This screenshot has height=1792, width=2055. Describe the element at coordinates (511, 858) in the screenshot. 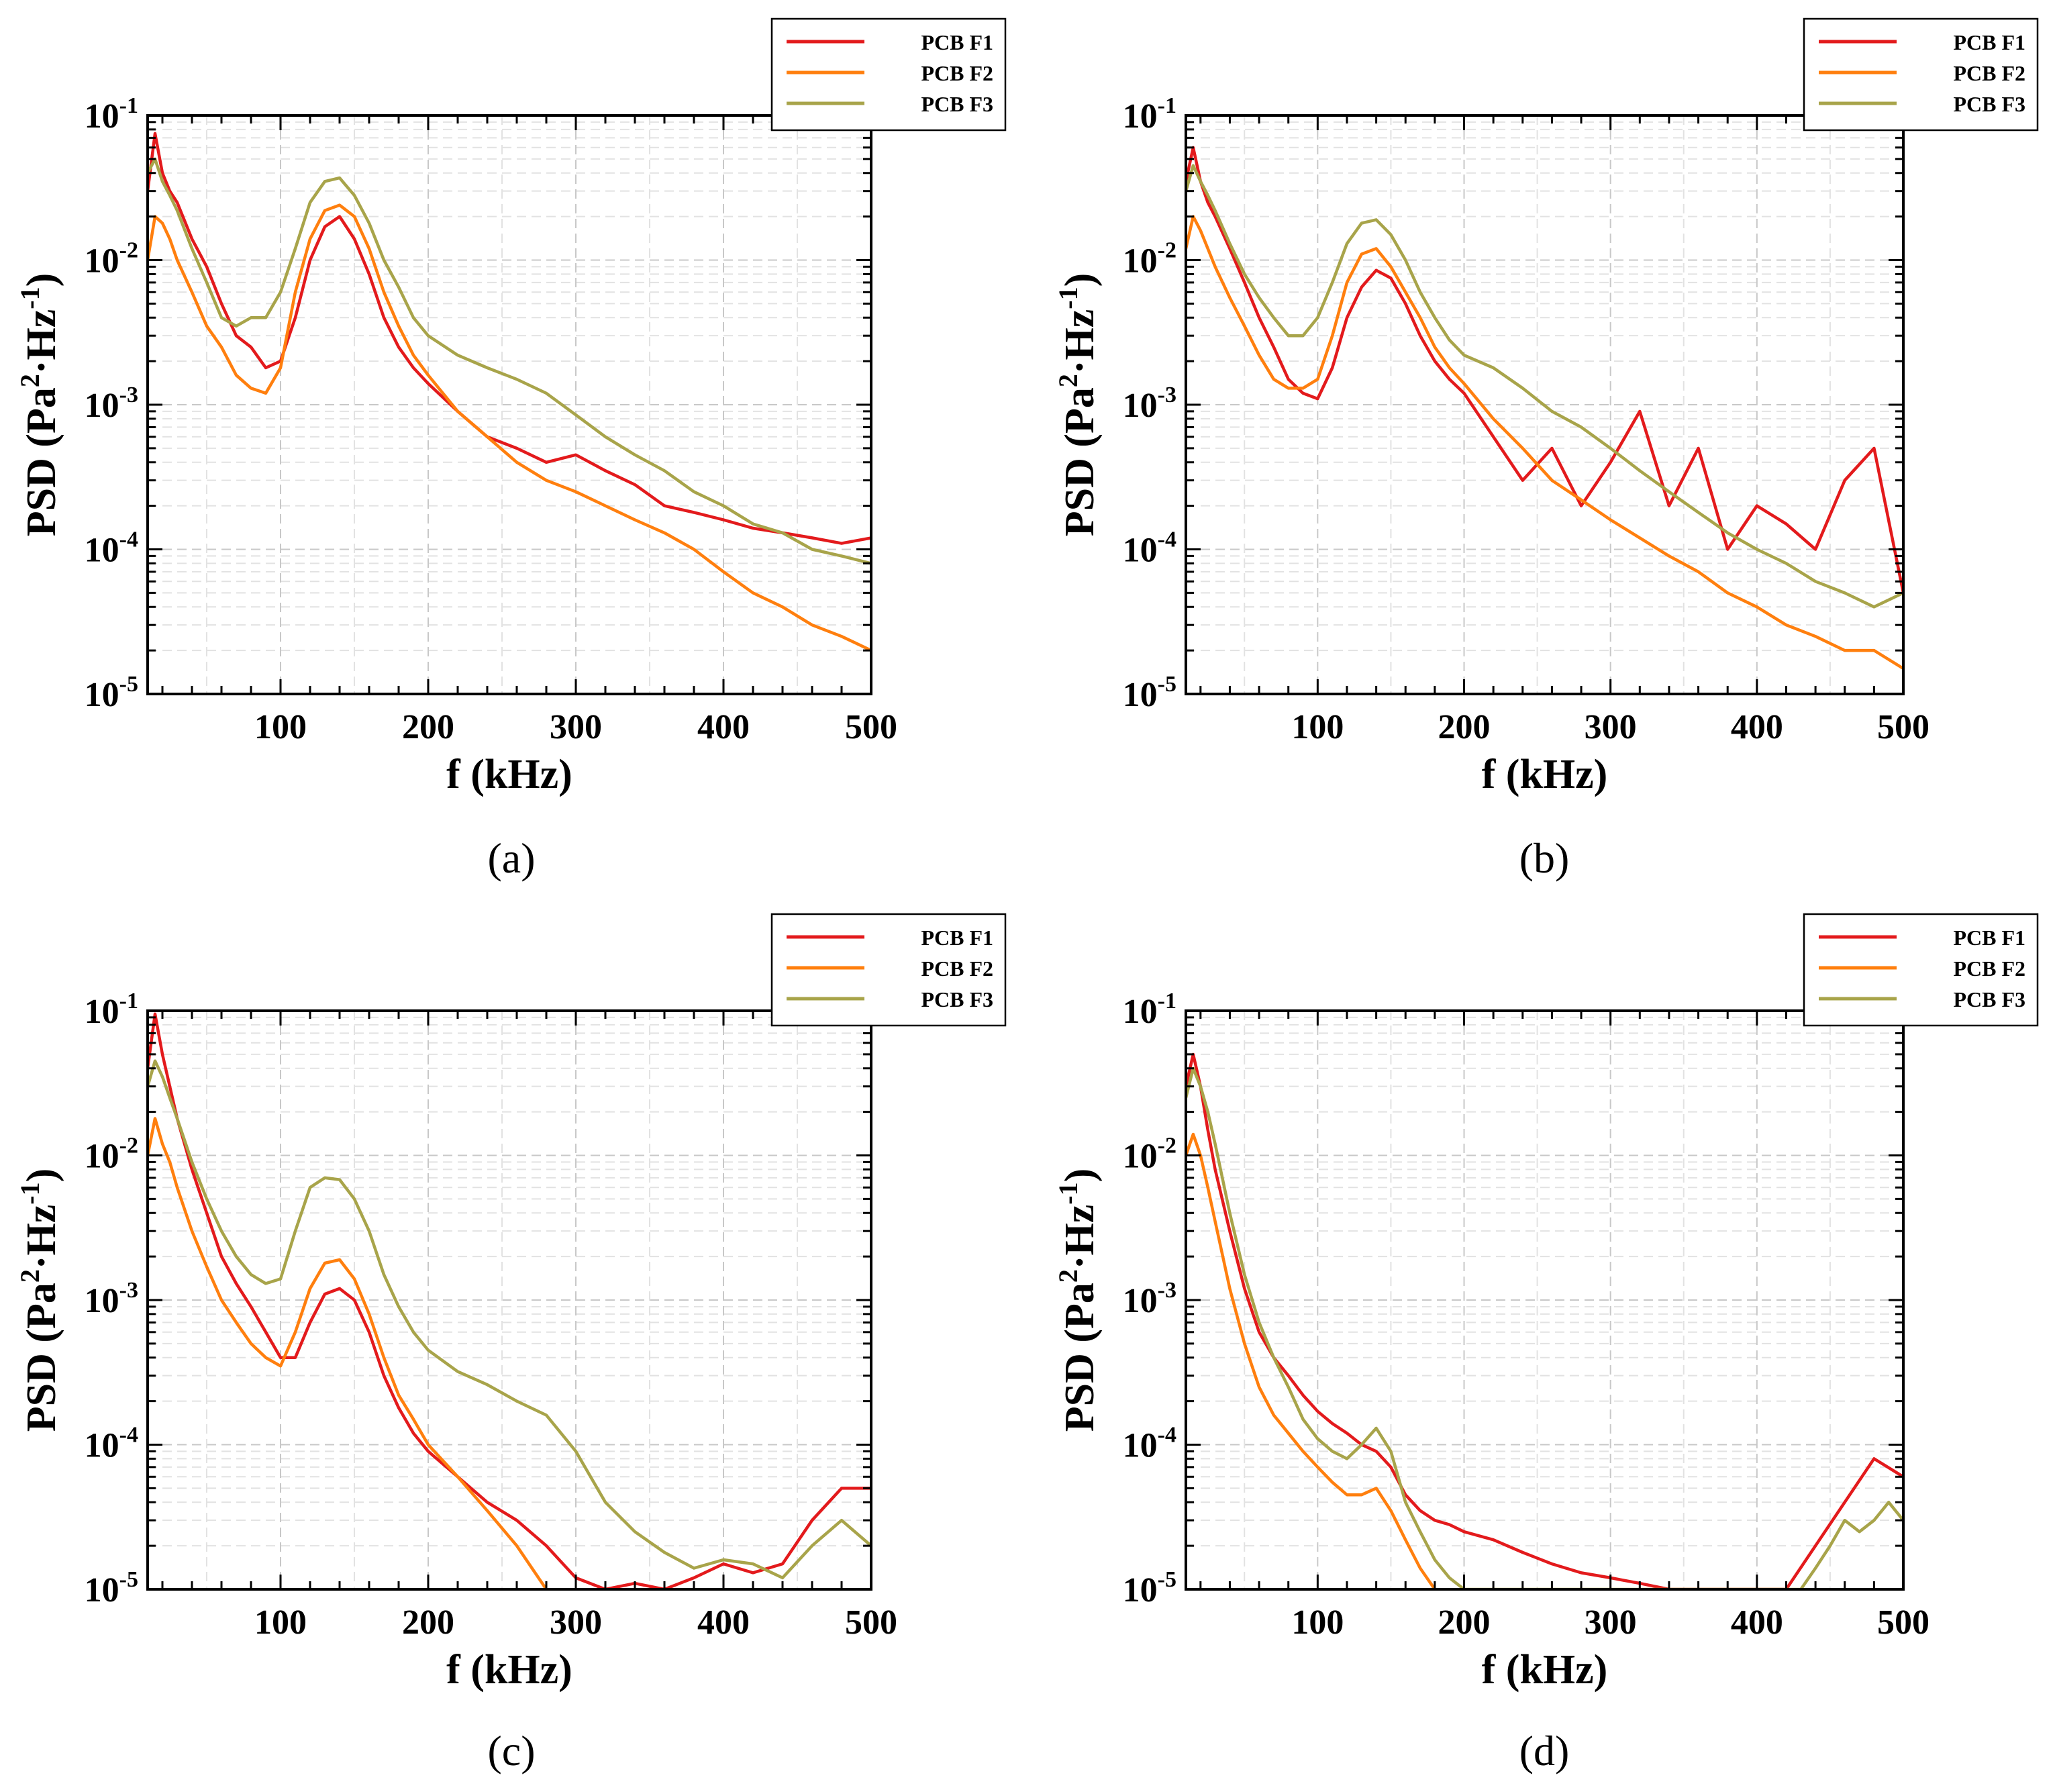

I see `panel-caption: (a)` at that location.